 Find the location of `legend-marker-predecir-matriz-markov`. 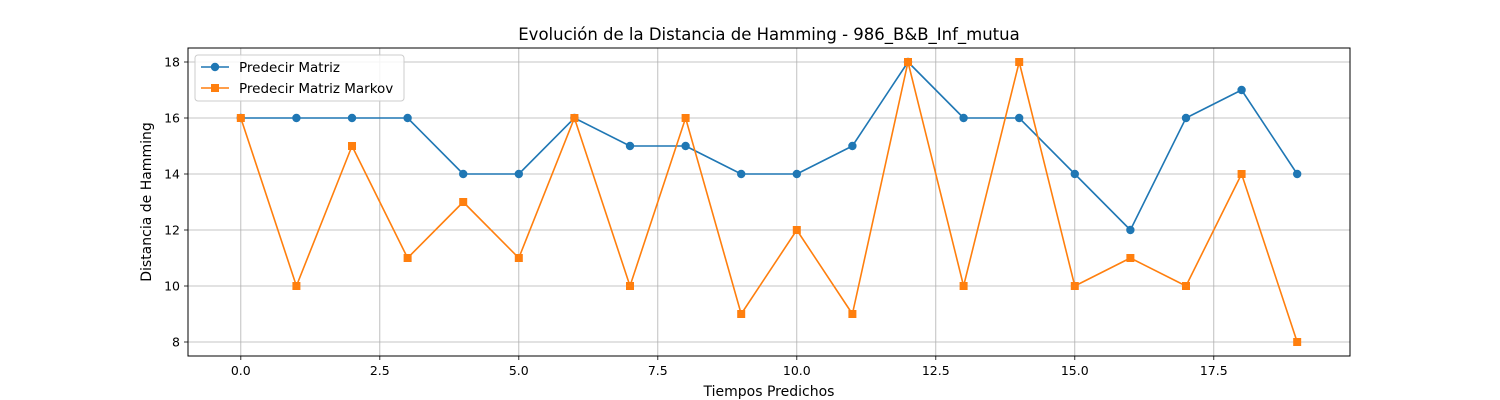

legend-marker-predecir-matriz-markov is located at coordinates (215, 88).